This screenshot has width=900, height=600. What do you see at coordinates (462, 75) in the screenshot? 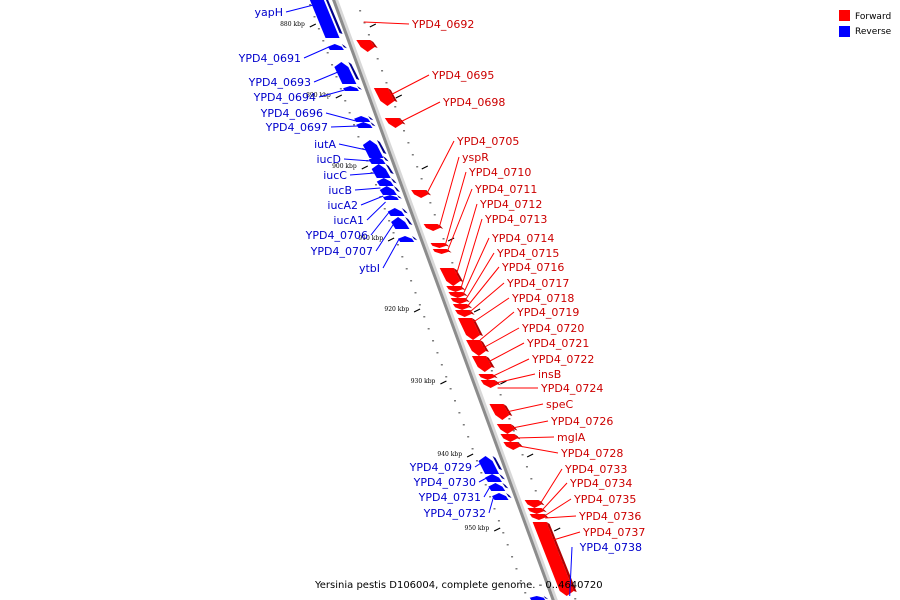
I see `forward-gene-label: YPD4_0695` at bounding box center [462, 75].